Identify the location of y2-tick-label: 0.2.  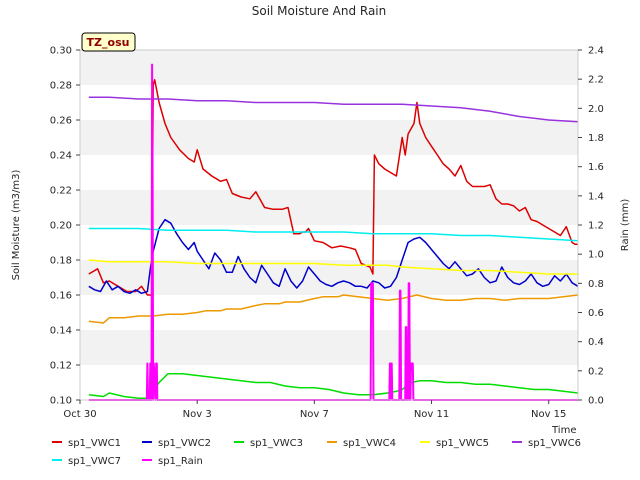
(596, 371).